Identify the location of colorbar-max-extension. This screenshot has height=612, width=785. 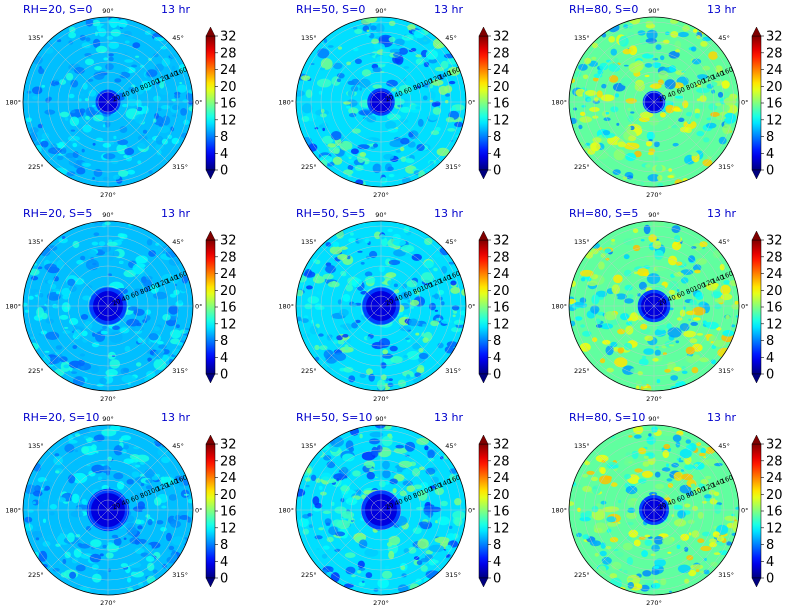
(756, 439).